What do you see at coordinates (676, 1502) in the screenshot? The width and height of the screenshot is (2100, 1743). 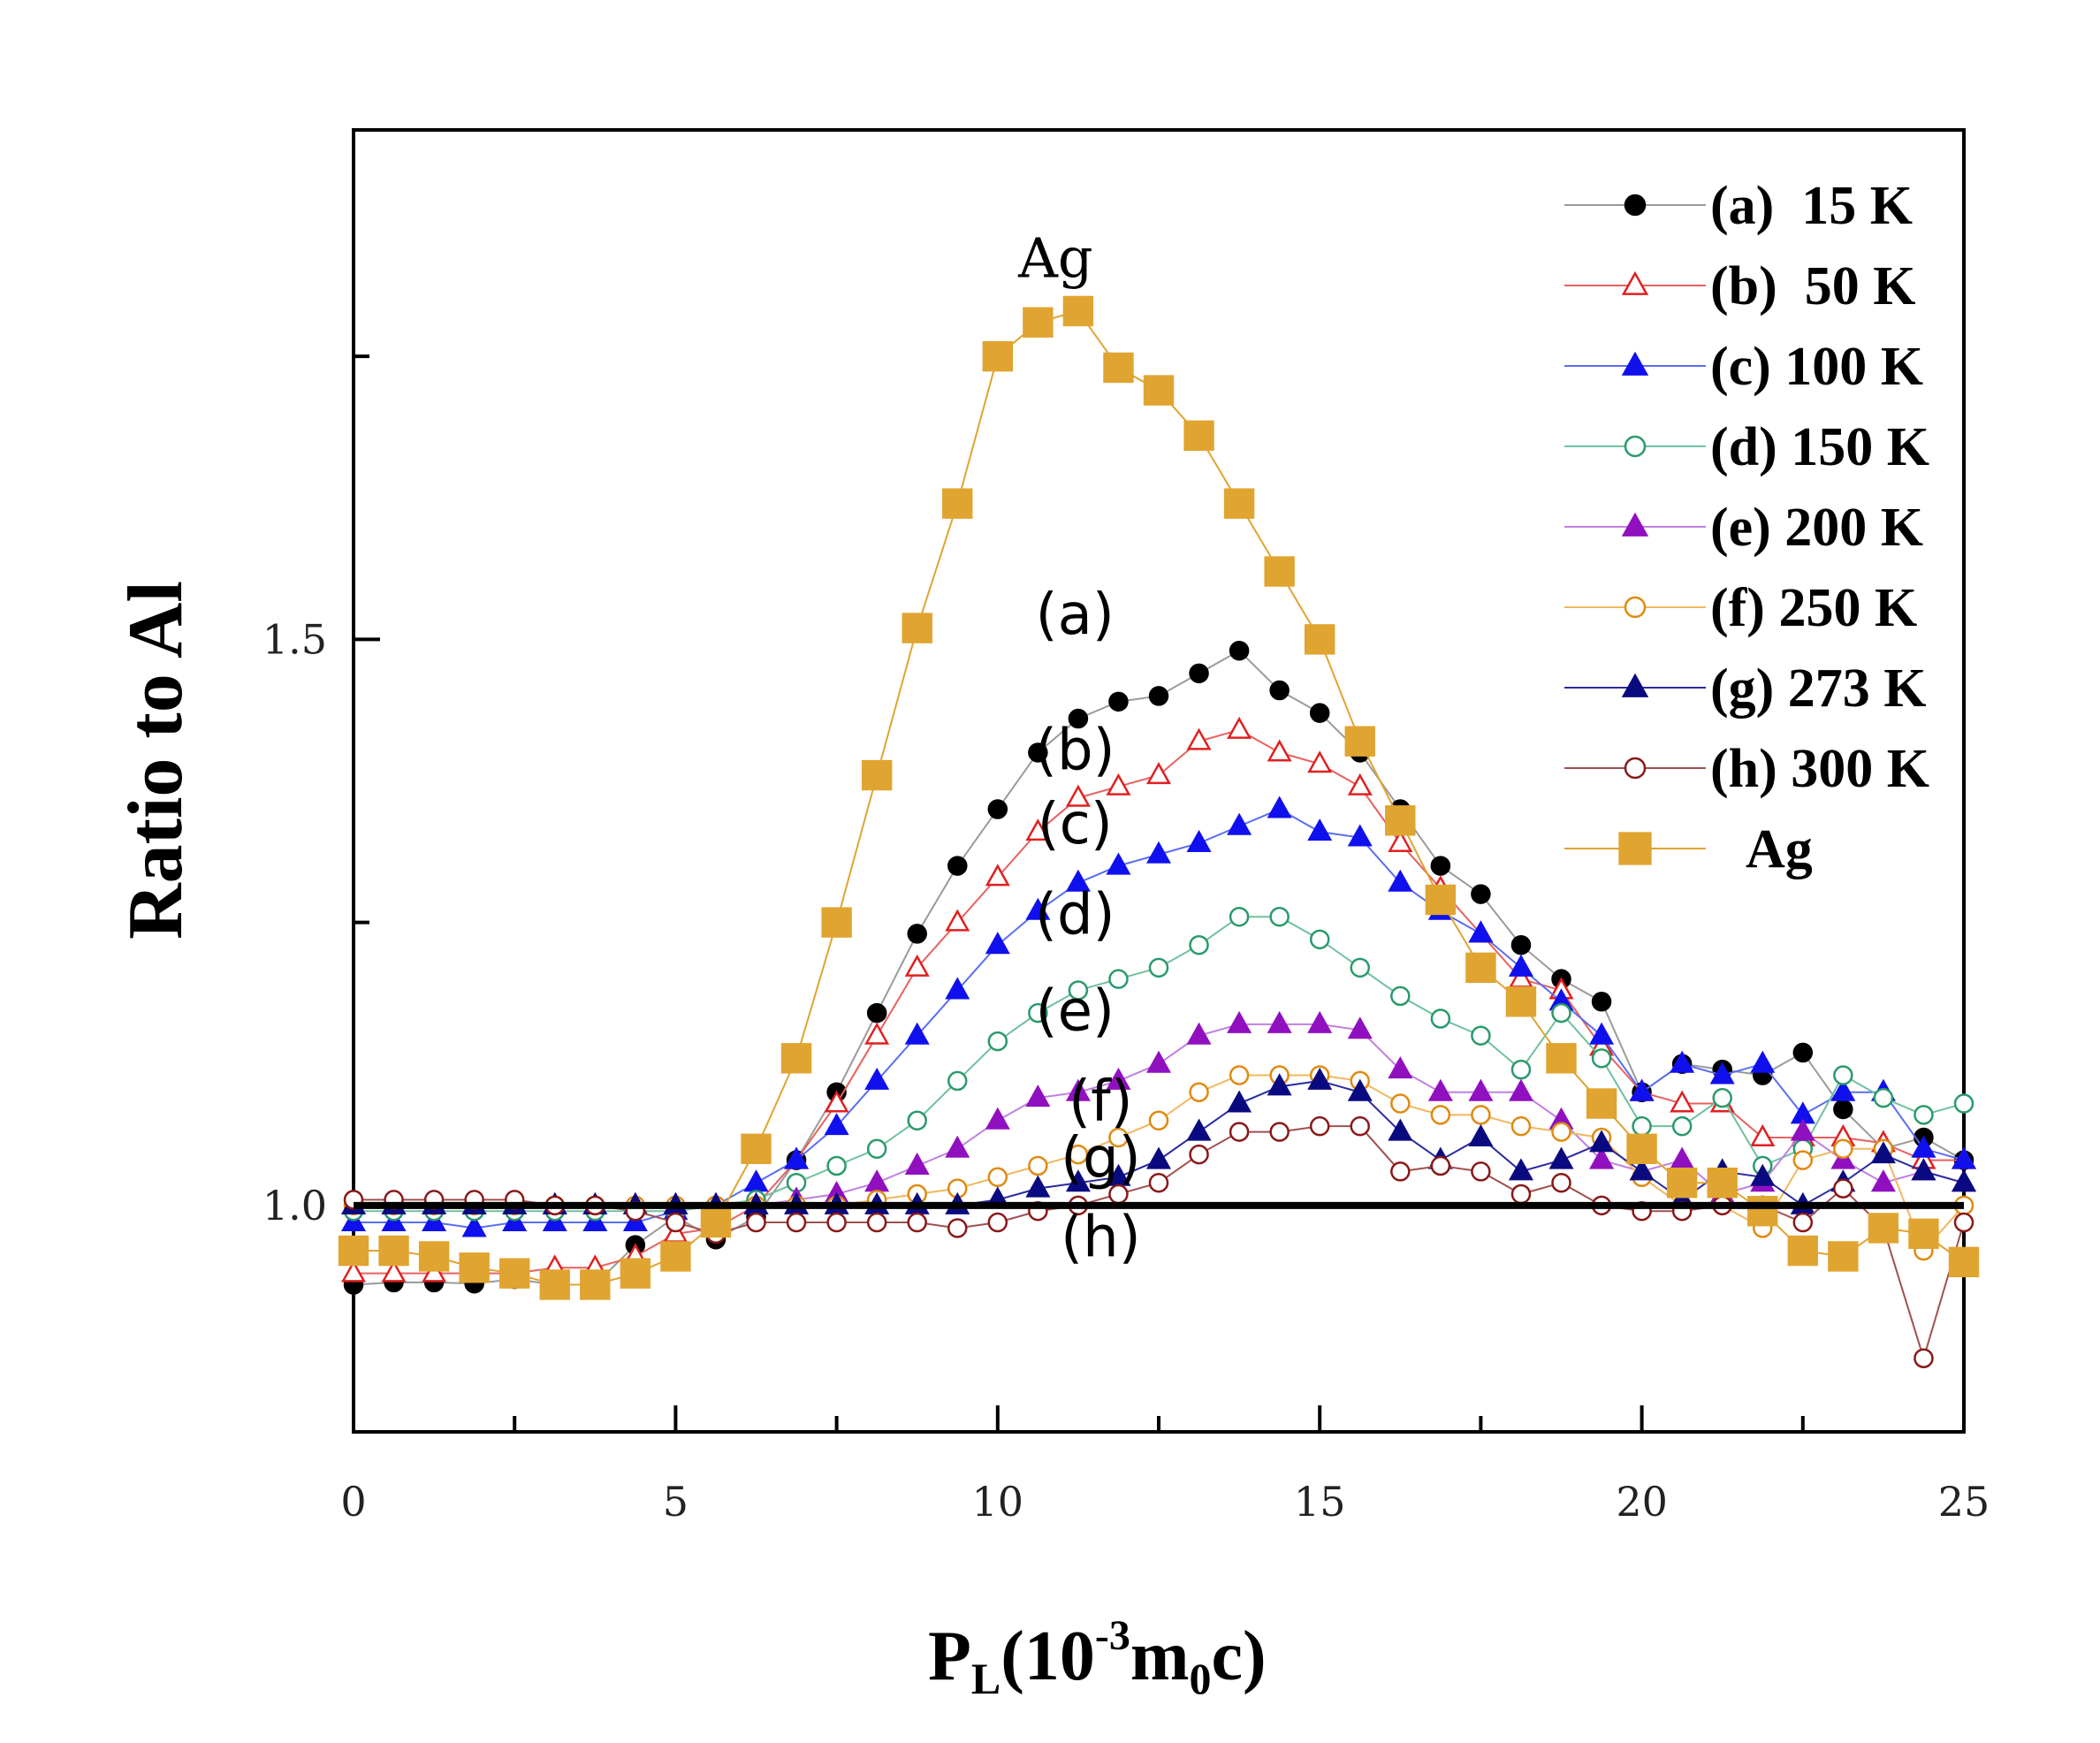 I see `x-tick-label: 5` at bounding box center [676, 1502].